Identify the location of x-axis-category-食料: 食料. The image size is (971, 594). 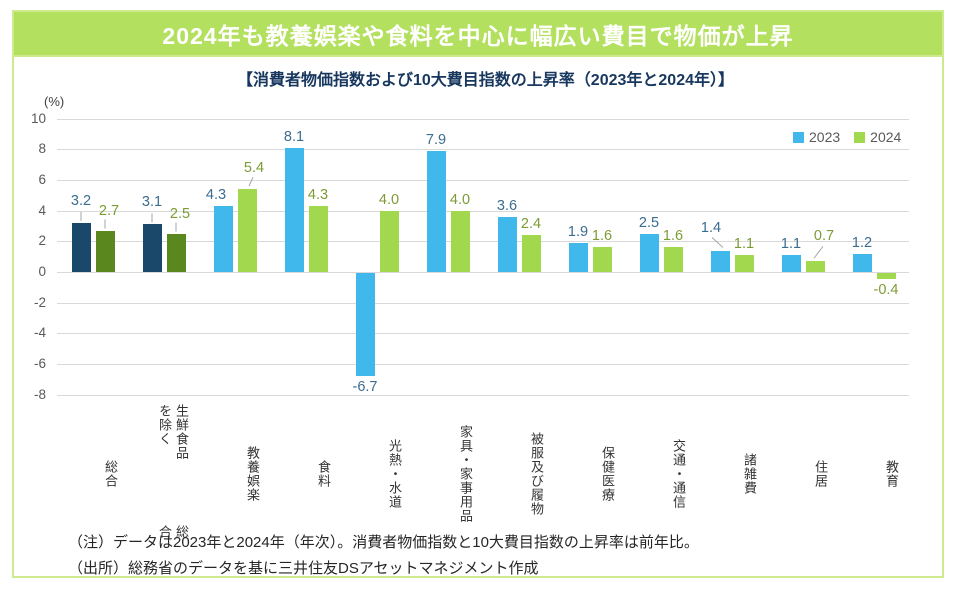
(306, 474).